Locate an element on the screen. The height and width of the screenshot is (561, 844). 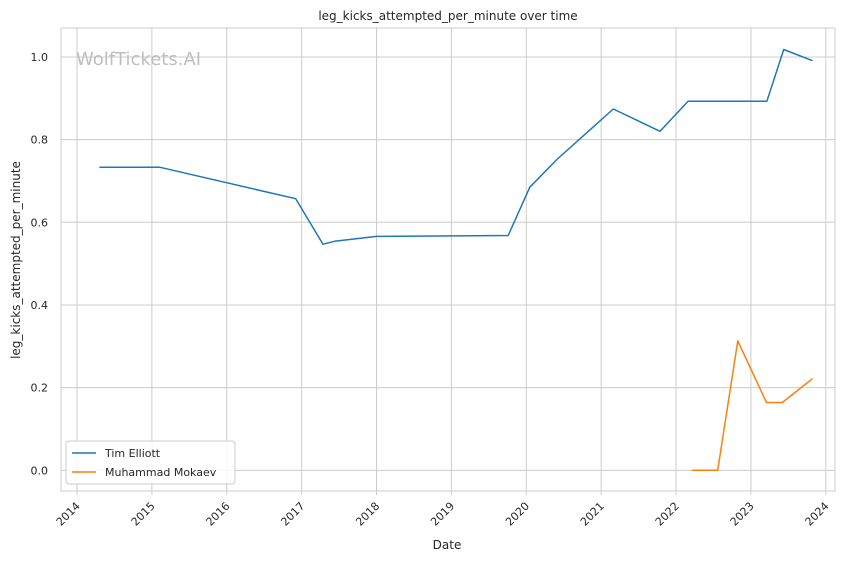
watermark: WolfTickets.AI is located at coordinates (138, 59).